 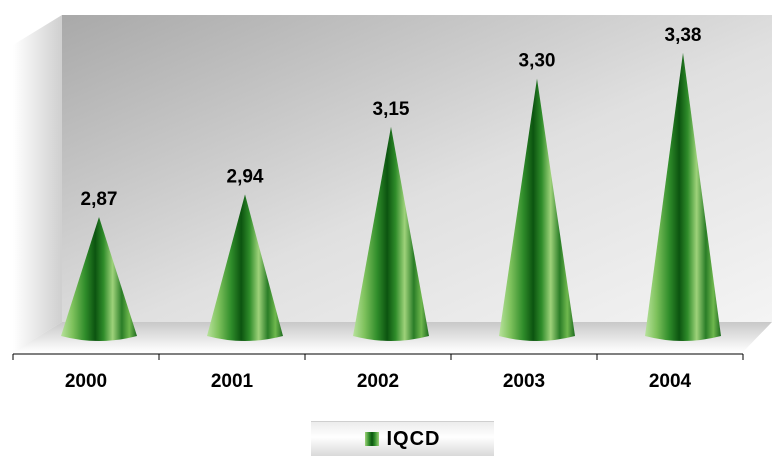 What do you see at coordinates (232, 381) in the screenshot?
I see `x-tick-label-2001: 2001` at bounding box center [232, 381].